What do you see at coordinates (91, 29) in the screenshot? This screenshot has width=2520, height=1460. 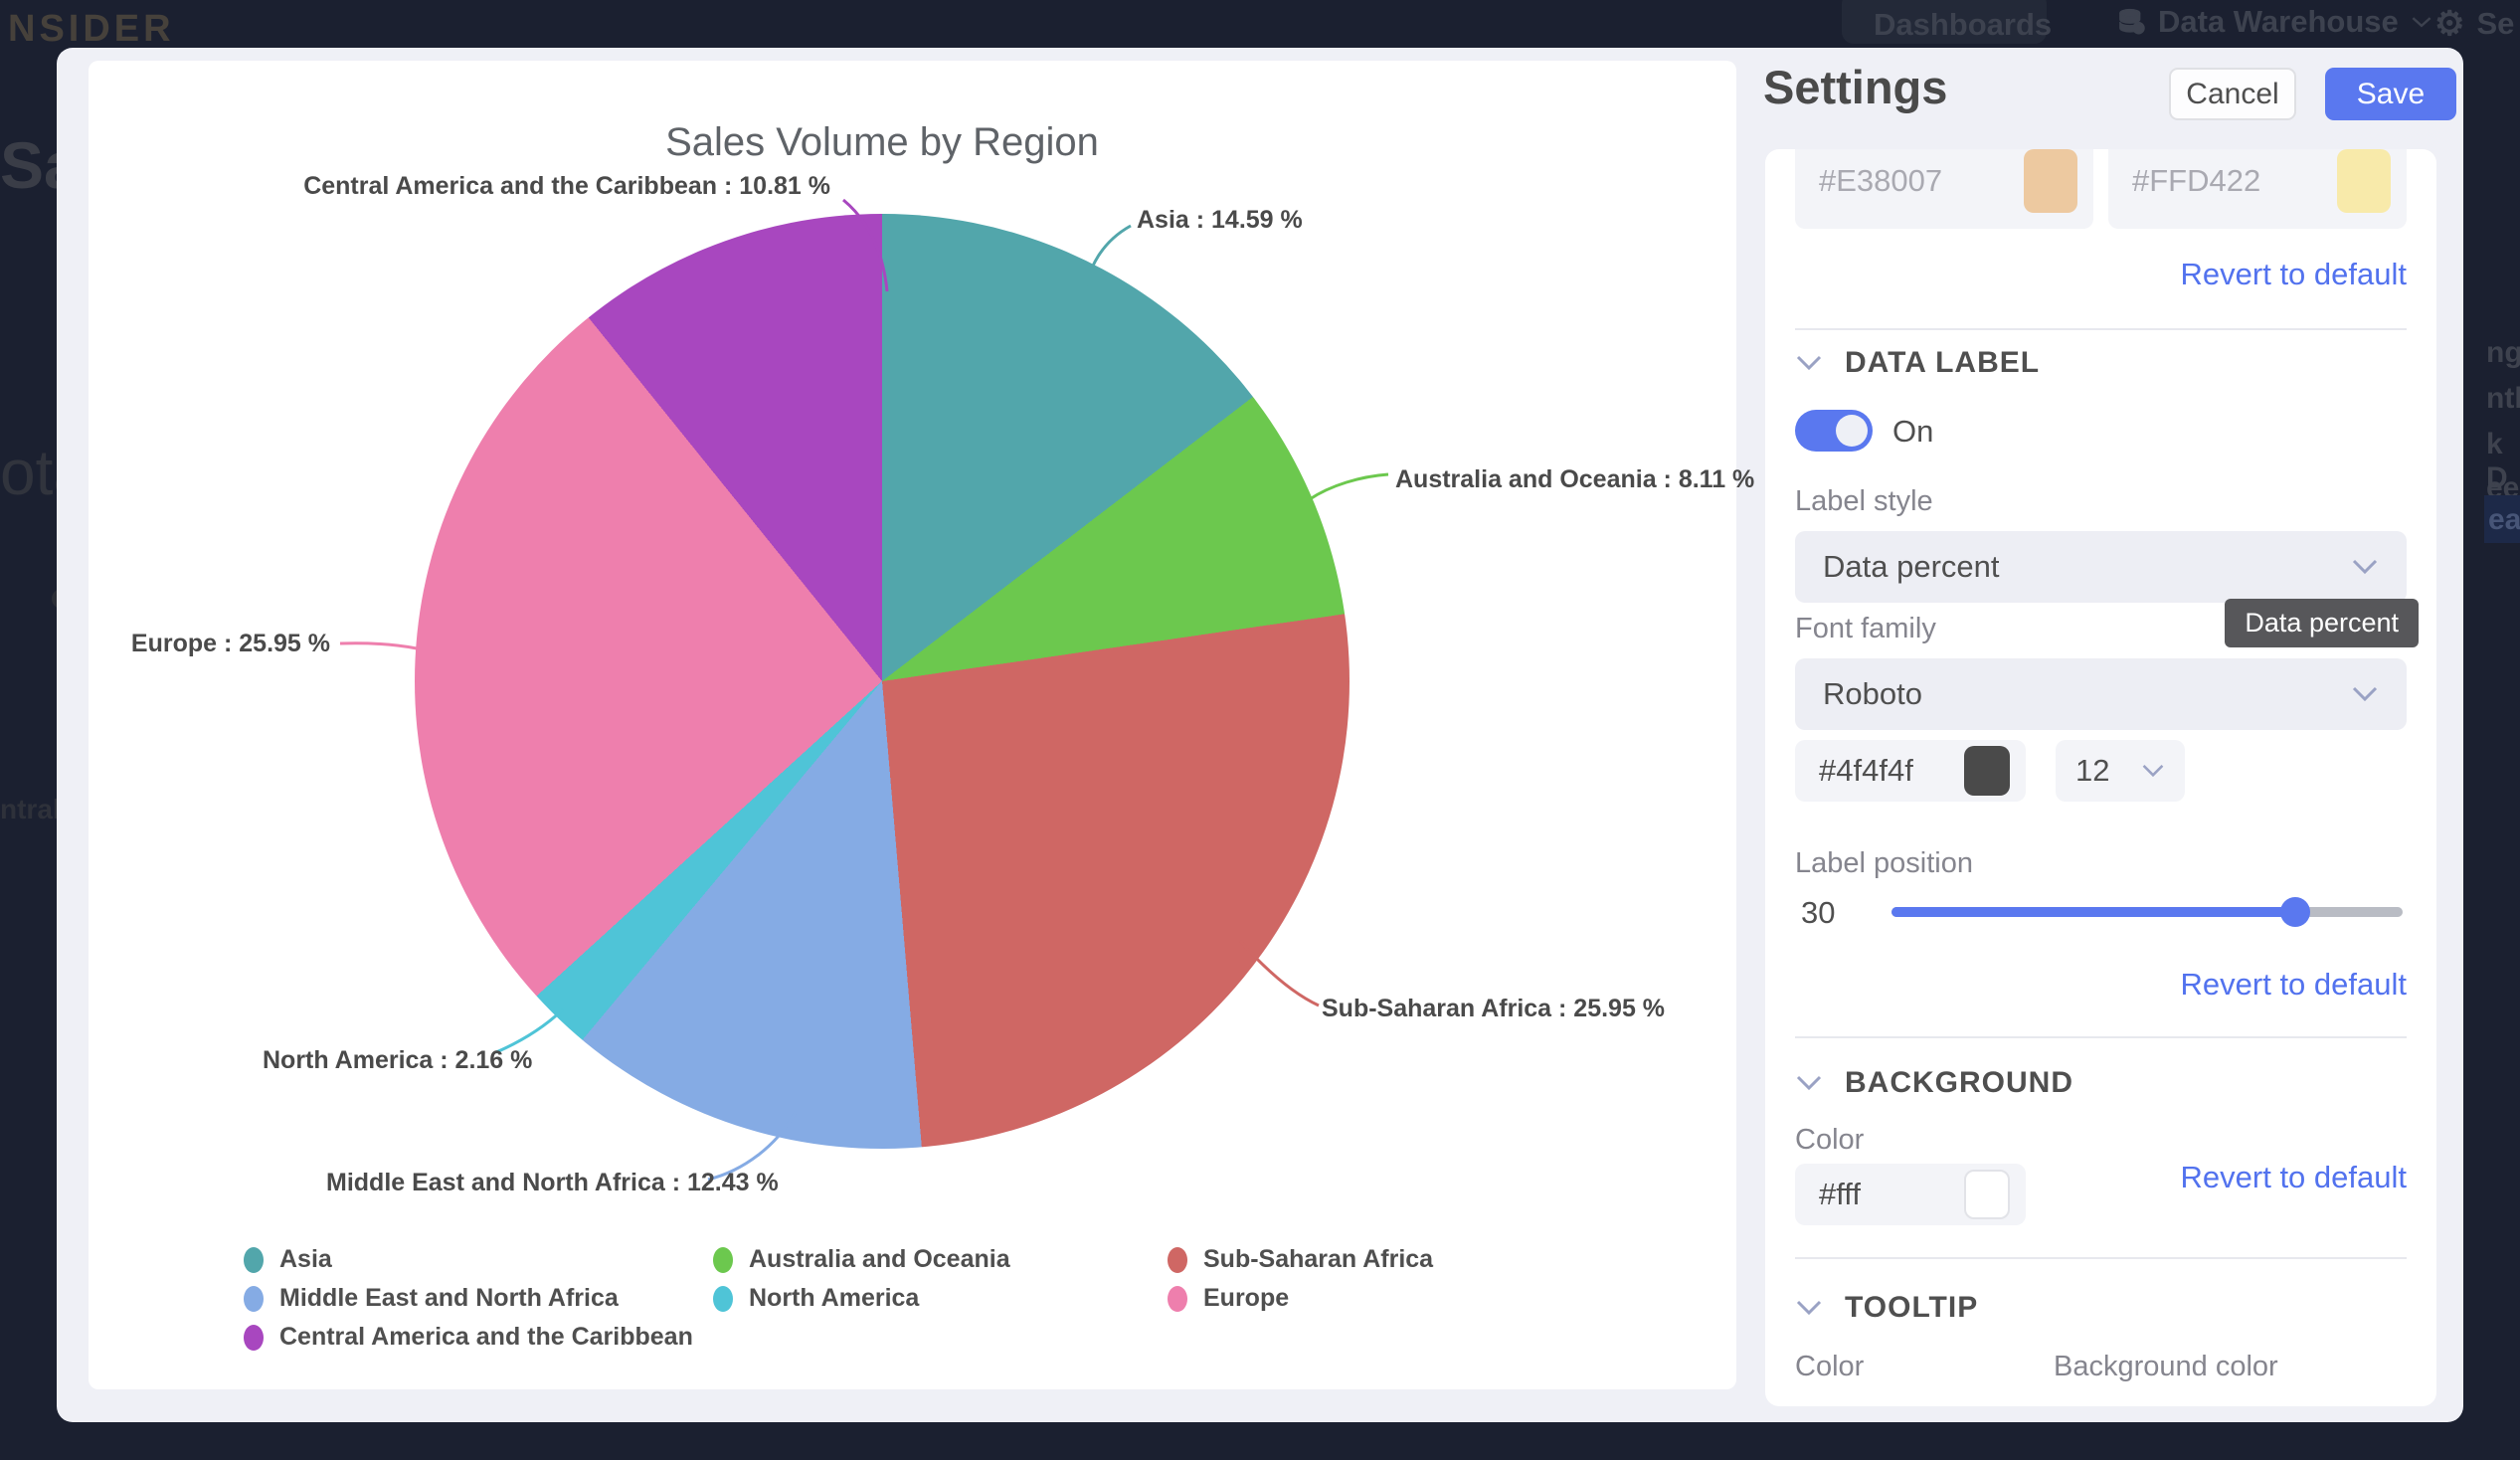 I see `brand-logo: NSIDER` at bounding box center [91, 29].